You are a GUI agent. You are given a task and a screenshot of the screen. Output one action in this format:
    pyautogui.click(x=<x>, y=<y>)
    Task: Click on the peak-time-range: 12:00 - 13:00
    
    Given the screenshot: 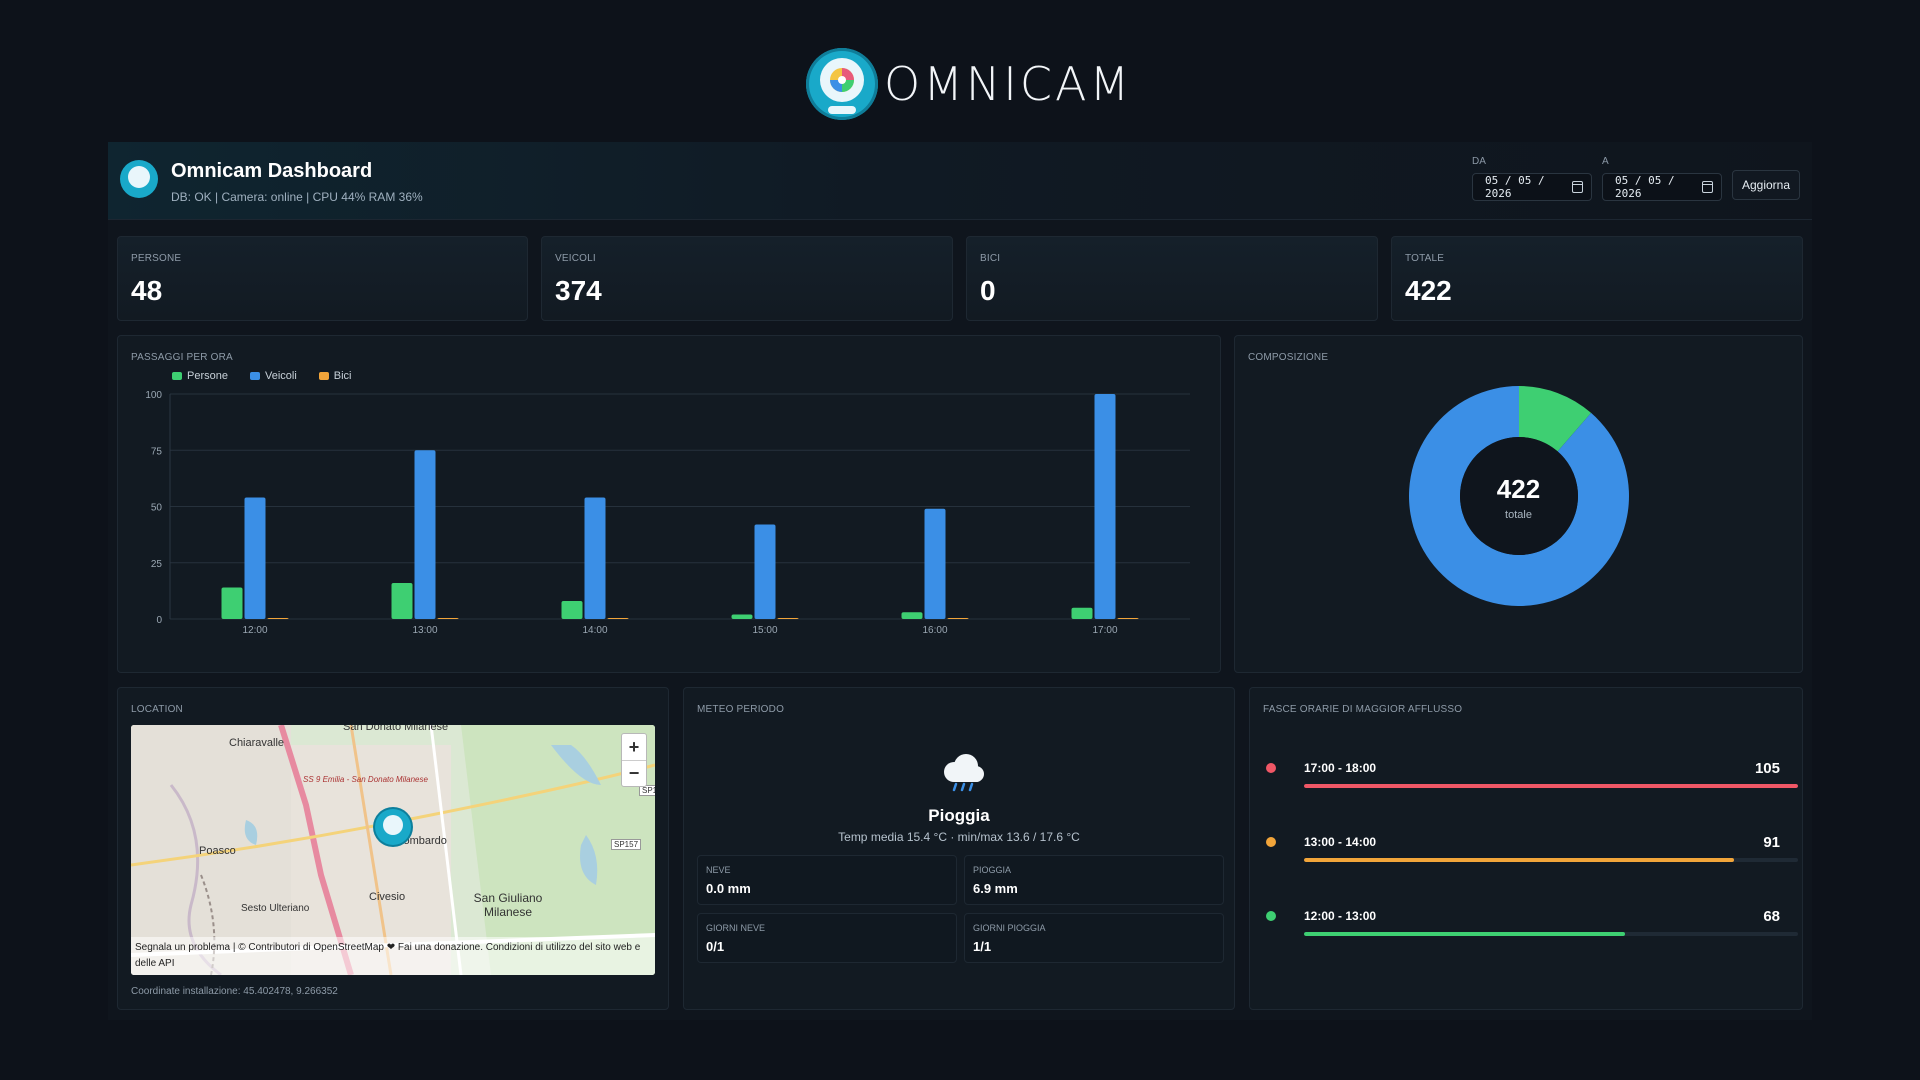 What is the action you would take?
    pyautogui.click(x=1340, y=916)
    